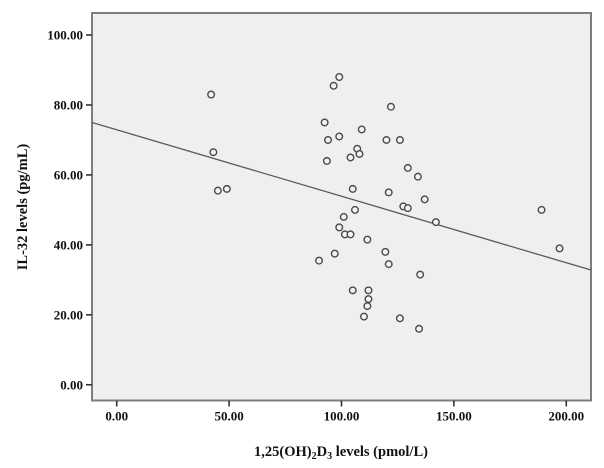 Image resolution: width=604 pixels, height=468 pixels. I want to click on x-axis-title: 1,25(OH)2D3 levels (pmol/L), so click(341, 453).